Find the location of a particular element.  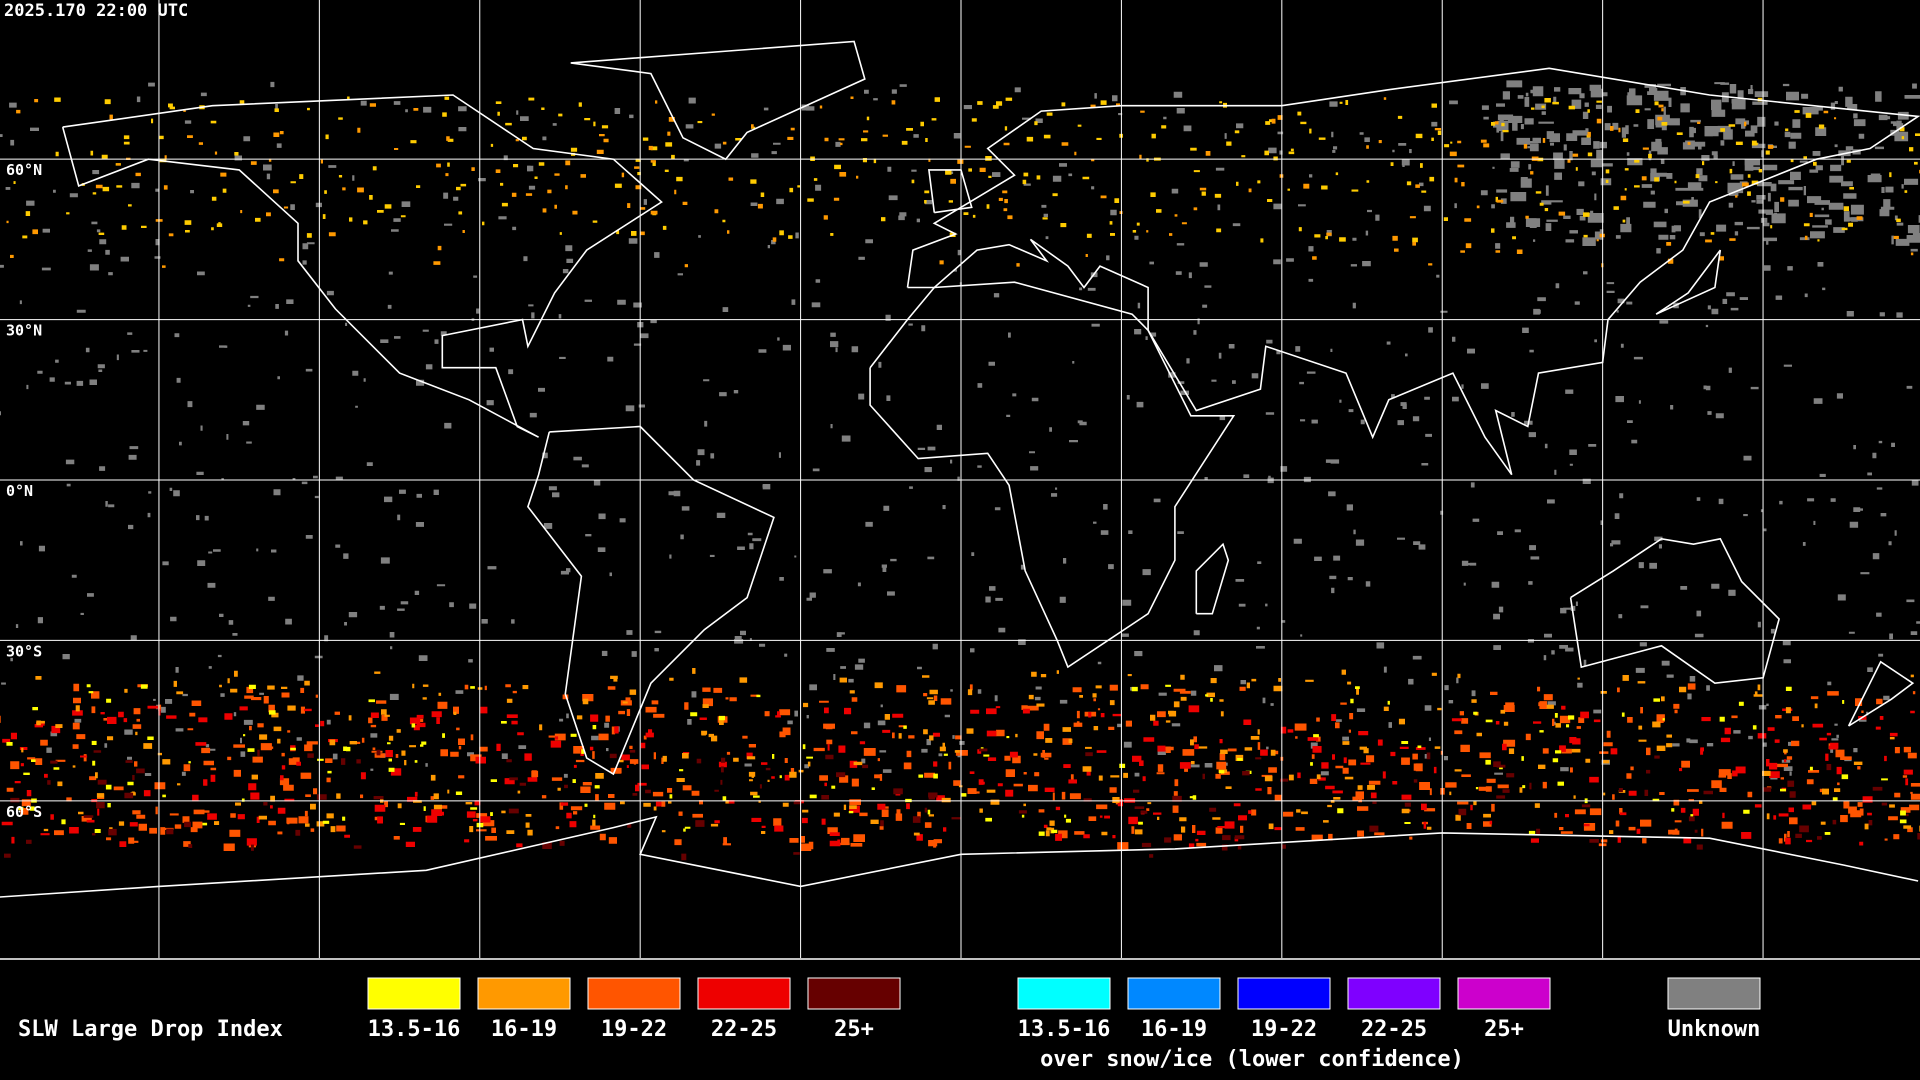

timestamp: 2025.170 22:00 UTC is located at coordinates (96, 11).